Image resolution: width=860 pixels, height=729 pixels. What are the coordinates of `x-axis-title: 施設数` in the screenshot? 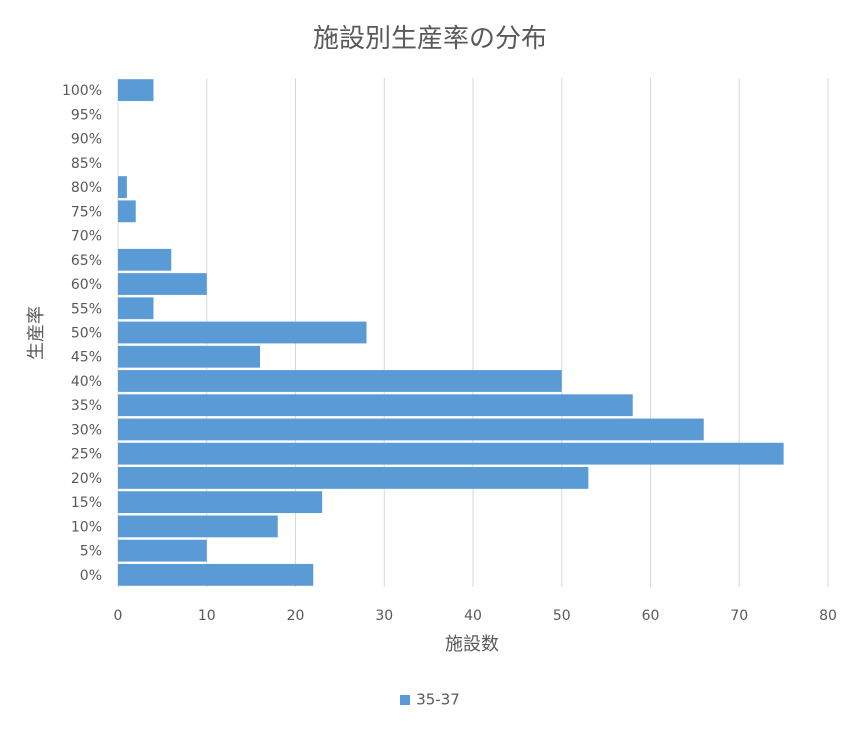 It's located at (472, 644).